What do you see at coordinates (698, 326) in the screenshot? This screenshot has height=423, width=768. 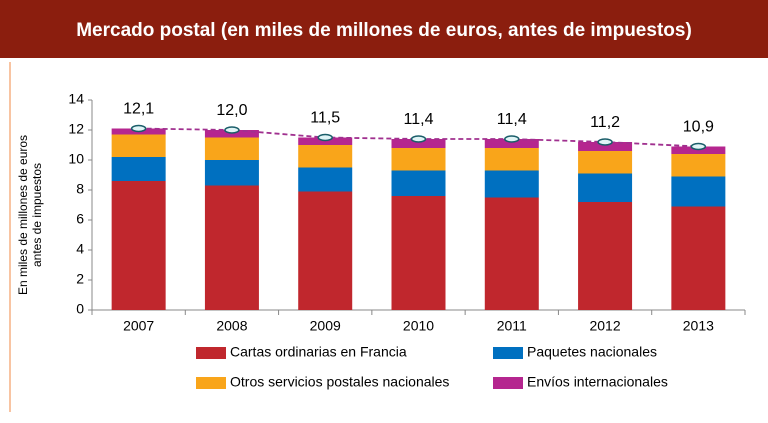 I see `x-tick-label: 2013` at bounding box center [698, 326].